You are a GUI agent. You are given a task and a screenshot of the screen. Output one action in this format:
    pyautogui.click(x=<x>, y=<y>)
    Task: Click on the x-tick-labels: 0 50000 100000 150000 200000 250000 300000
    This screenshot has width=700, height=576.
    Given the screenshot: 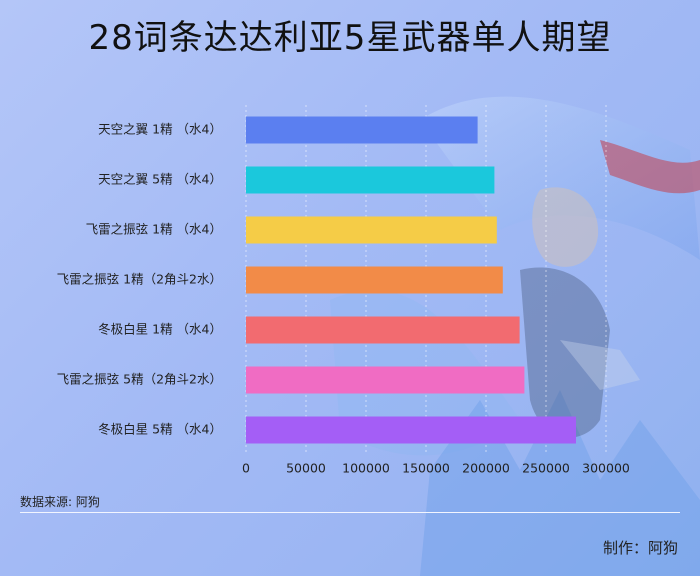 What is the action you would take?
    pyautogui.click(x=436, y=468)
    